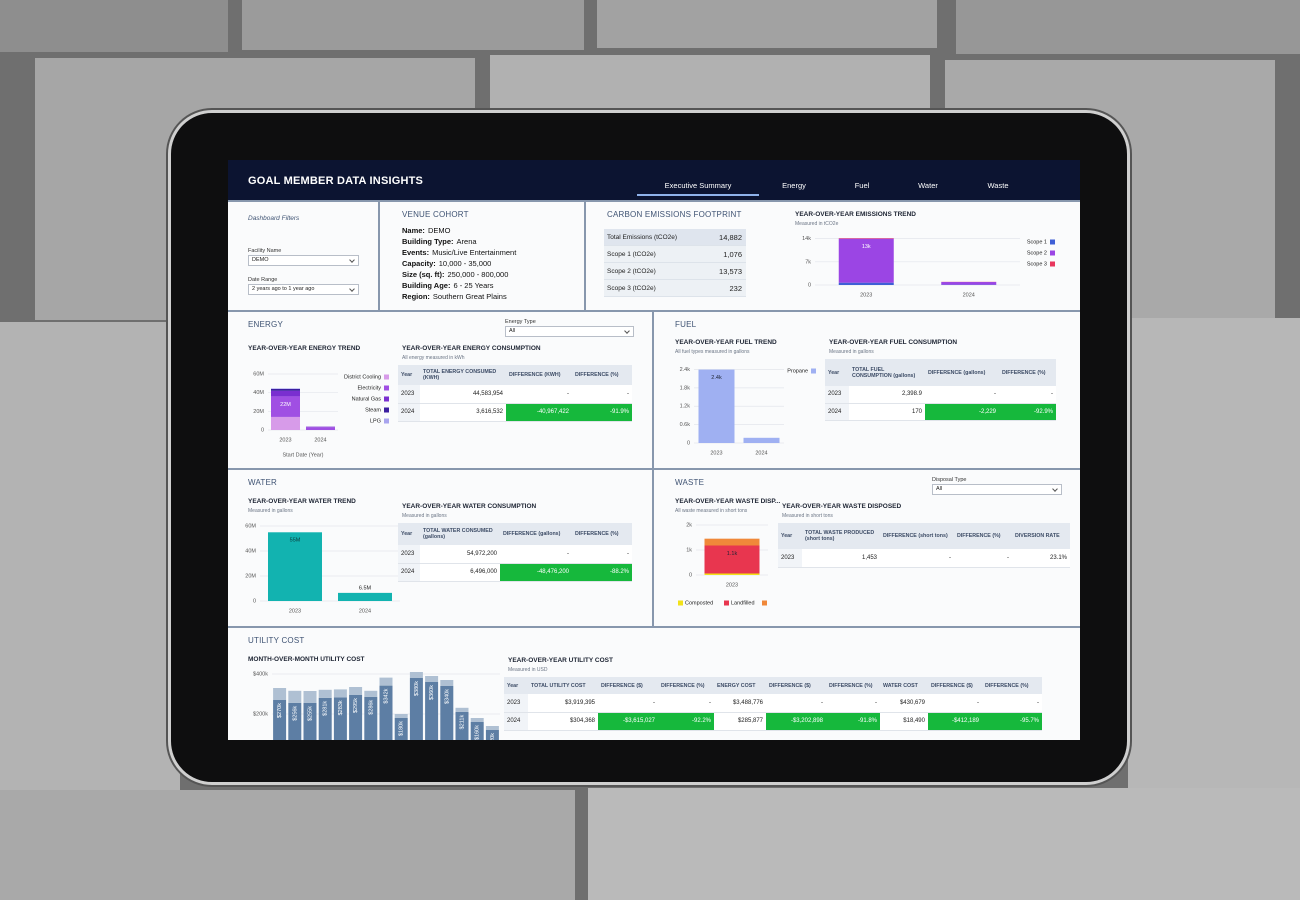  I want to click on bar-label: 1.1k, so click(732, 554).